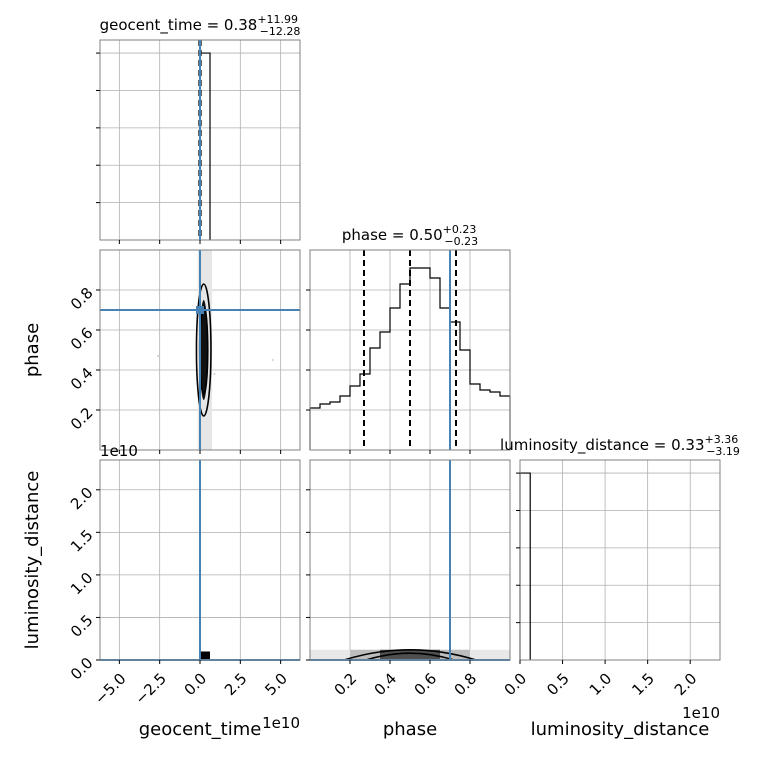 The height and width of the screenshot is (760, 760). Describe the element at coordinates (620, 729) in the screenshot. I see `x-axis-label-luminosity-distance: luminosity_distance` at that location.